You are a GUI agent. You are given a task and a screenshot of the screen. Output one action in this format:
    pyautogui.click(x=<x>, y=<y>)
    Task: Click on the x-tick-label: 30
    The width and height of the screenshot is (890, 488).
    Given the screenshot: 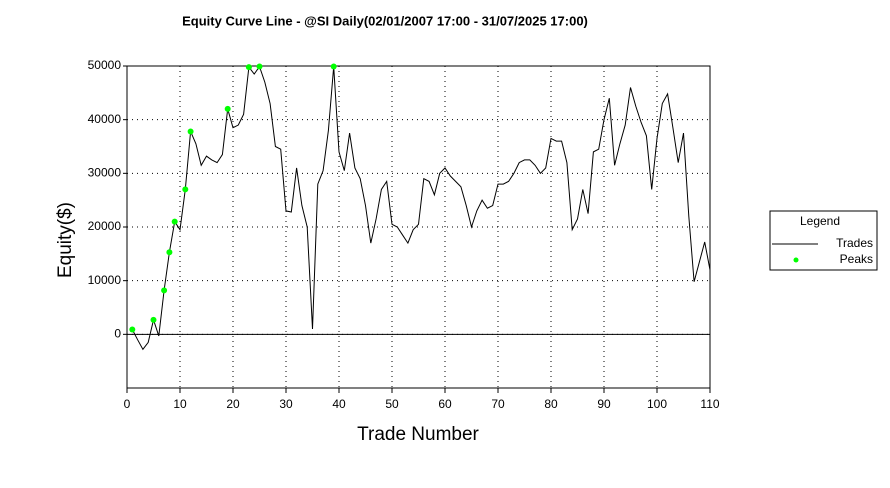 What is the action you would take?
    pyautogui.click(x=286, y=404)
    